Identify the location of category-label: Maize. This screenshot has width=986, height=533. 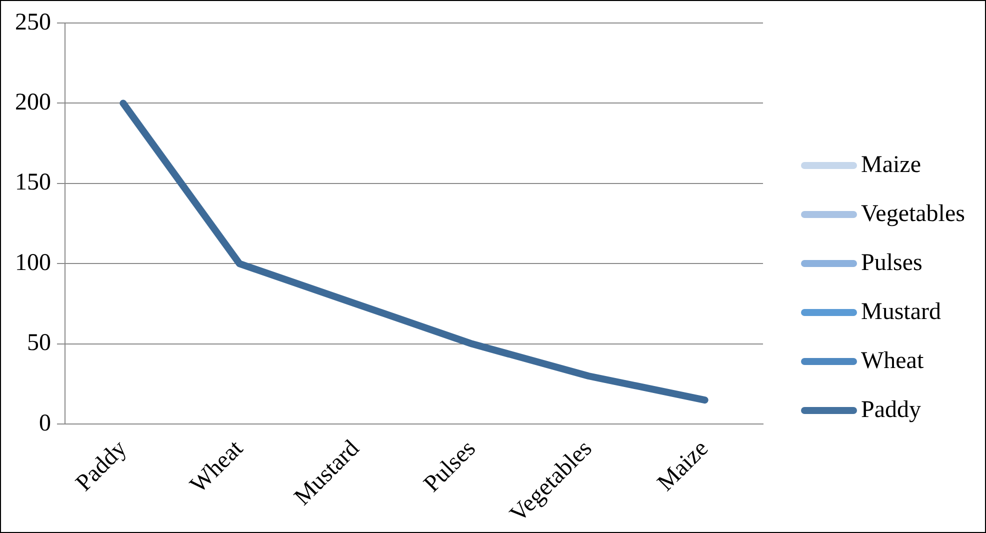
(891, 165).